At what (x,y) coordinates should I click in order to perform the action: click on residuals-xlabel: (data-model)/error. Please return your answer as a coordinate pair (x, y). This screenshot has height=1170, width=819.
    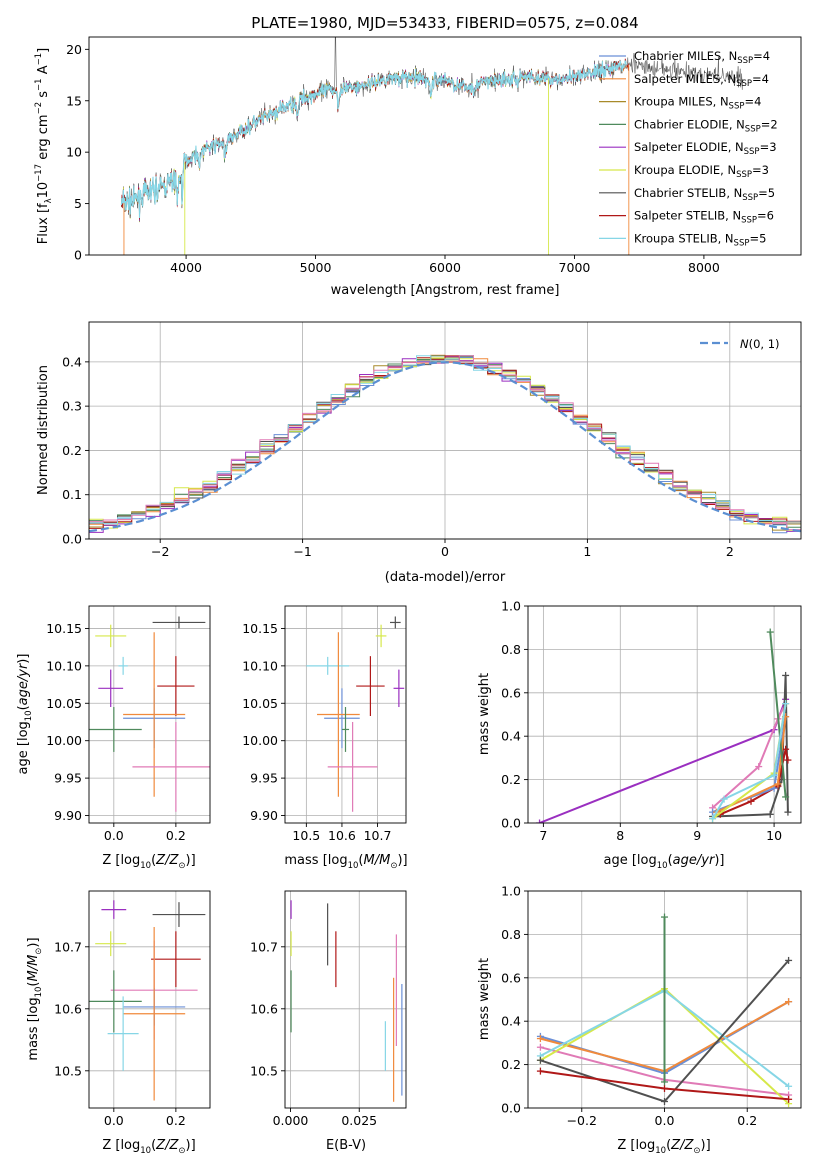
    Looking at the image, I should click on (445, 577).